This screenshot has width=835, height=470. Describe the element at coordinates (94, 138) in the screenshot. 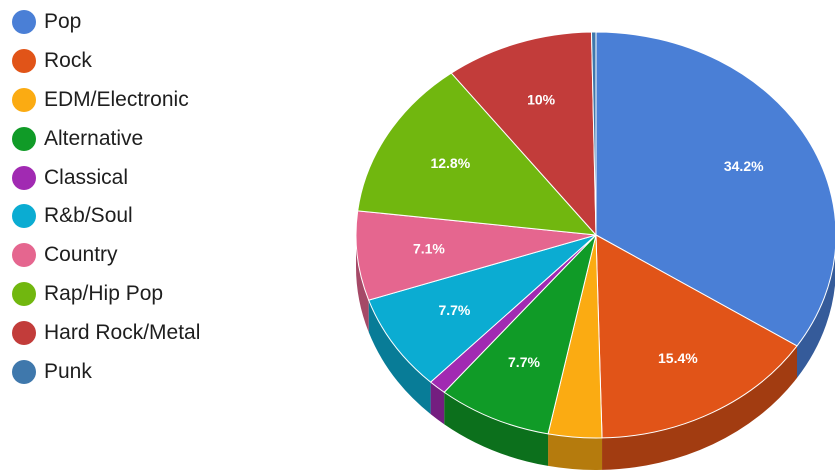

I see `legend-label: Alternative` at that location.